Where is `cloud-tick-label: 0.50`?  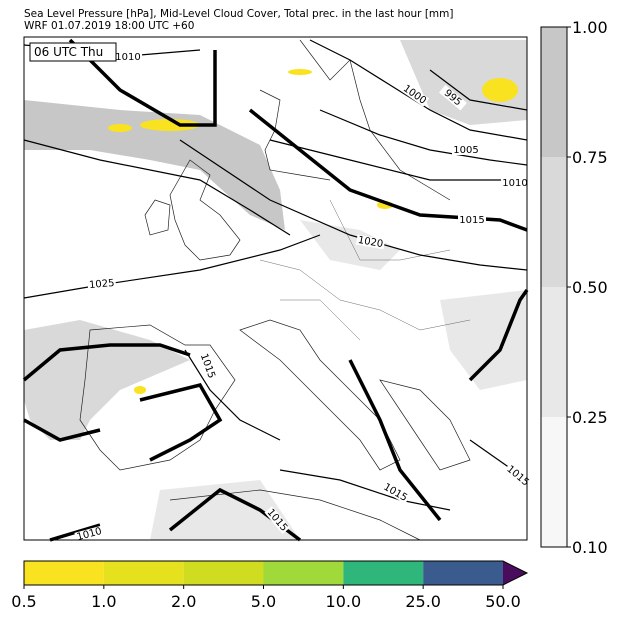
cloud-tick-label: 0.50 is located at coordinates (590, 287).